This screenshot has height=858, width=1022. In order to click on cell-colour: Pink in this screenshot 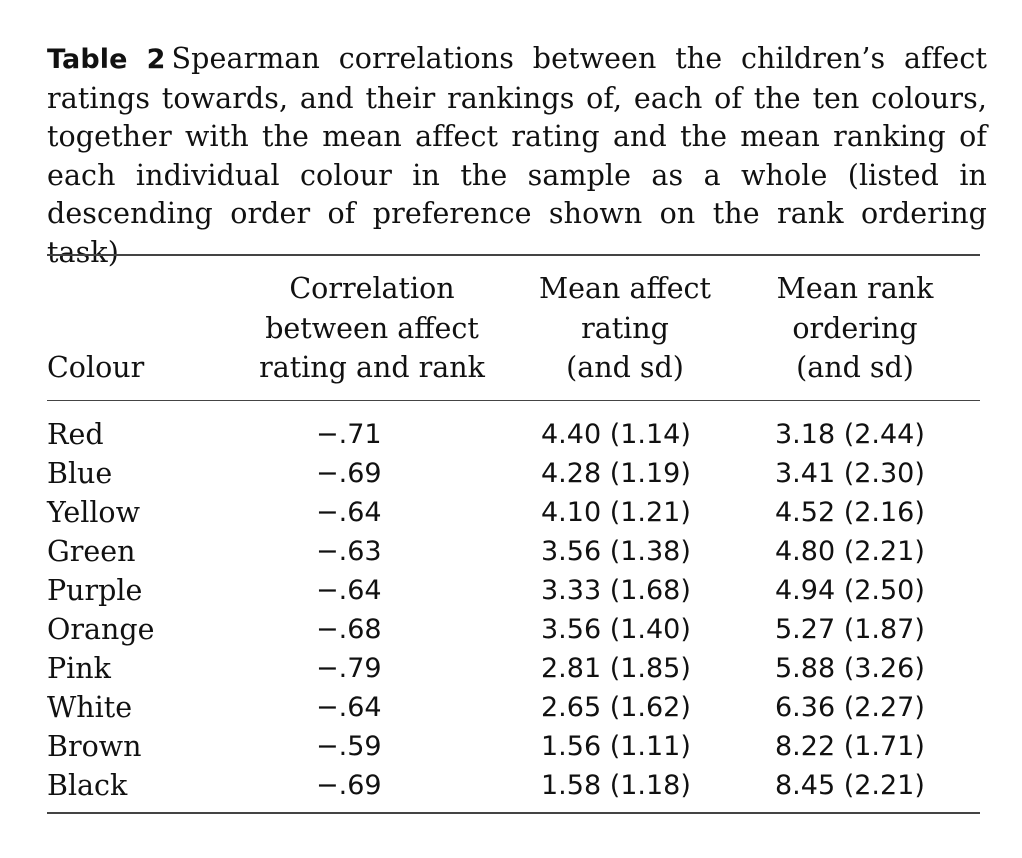, I will do `click(79, 668)`.